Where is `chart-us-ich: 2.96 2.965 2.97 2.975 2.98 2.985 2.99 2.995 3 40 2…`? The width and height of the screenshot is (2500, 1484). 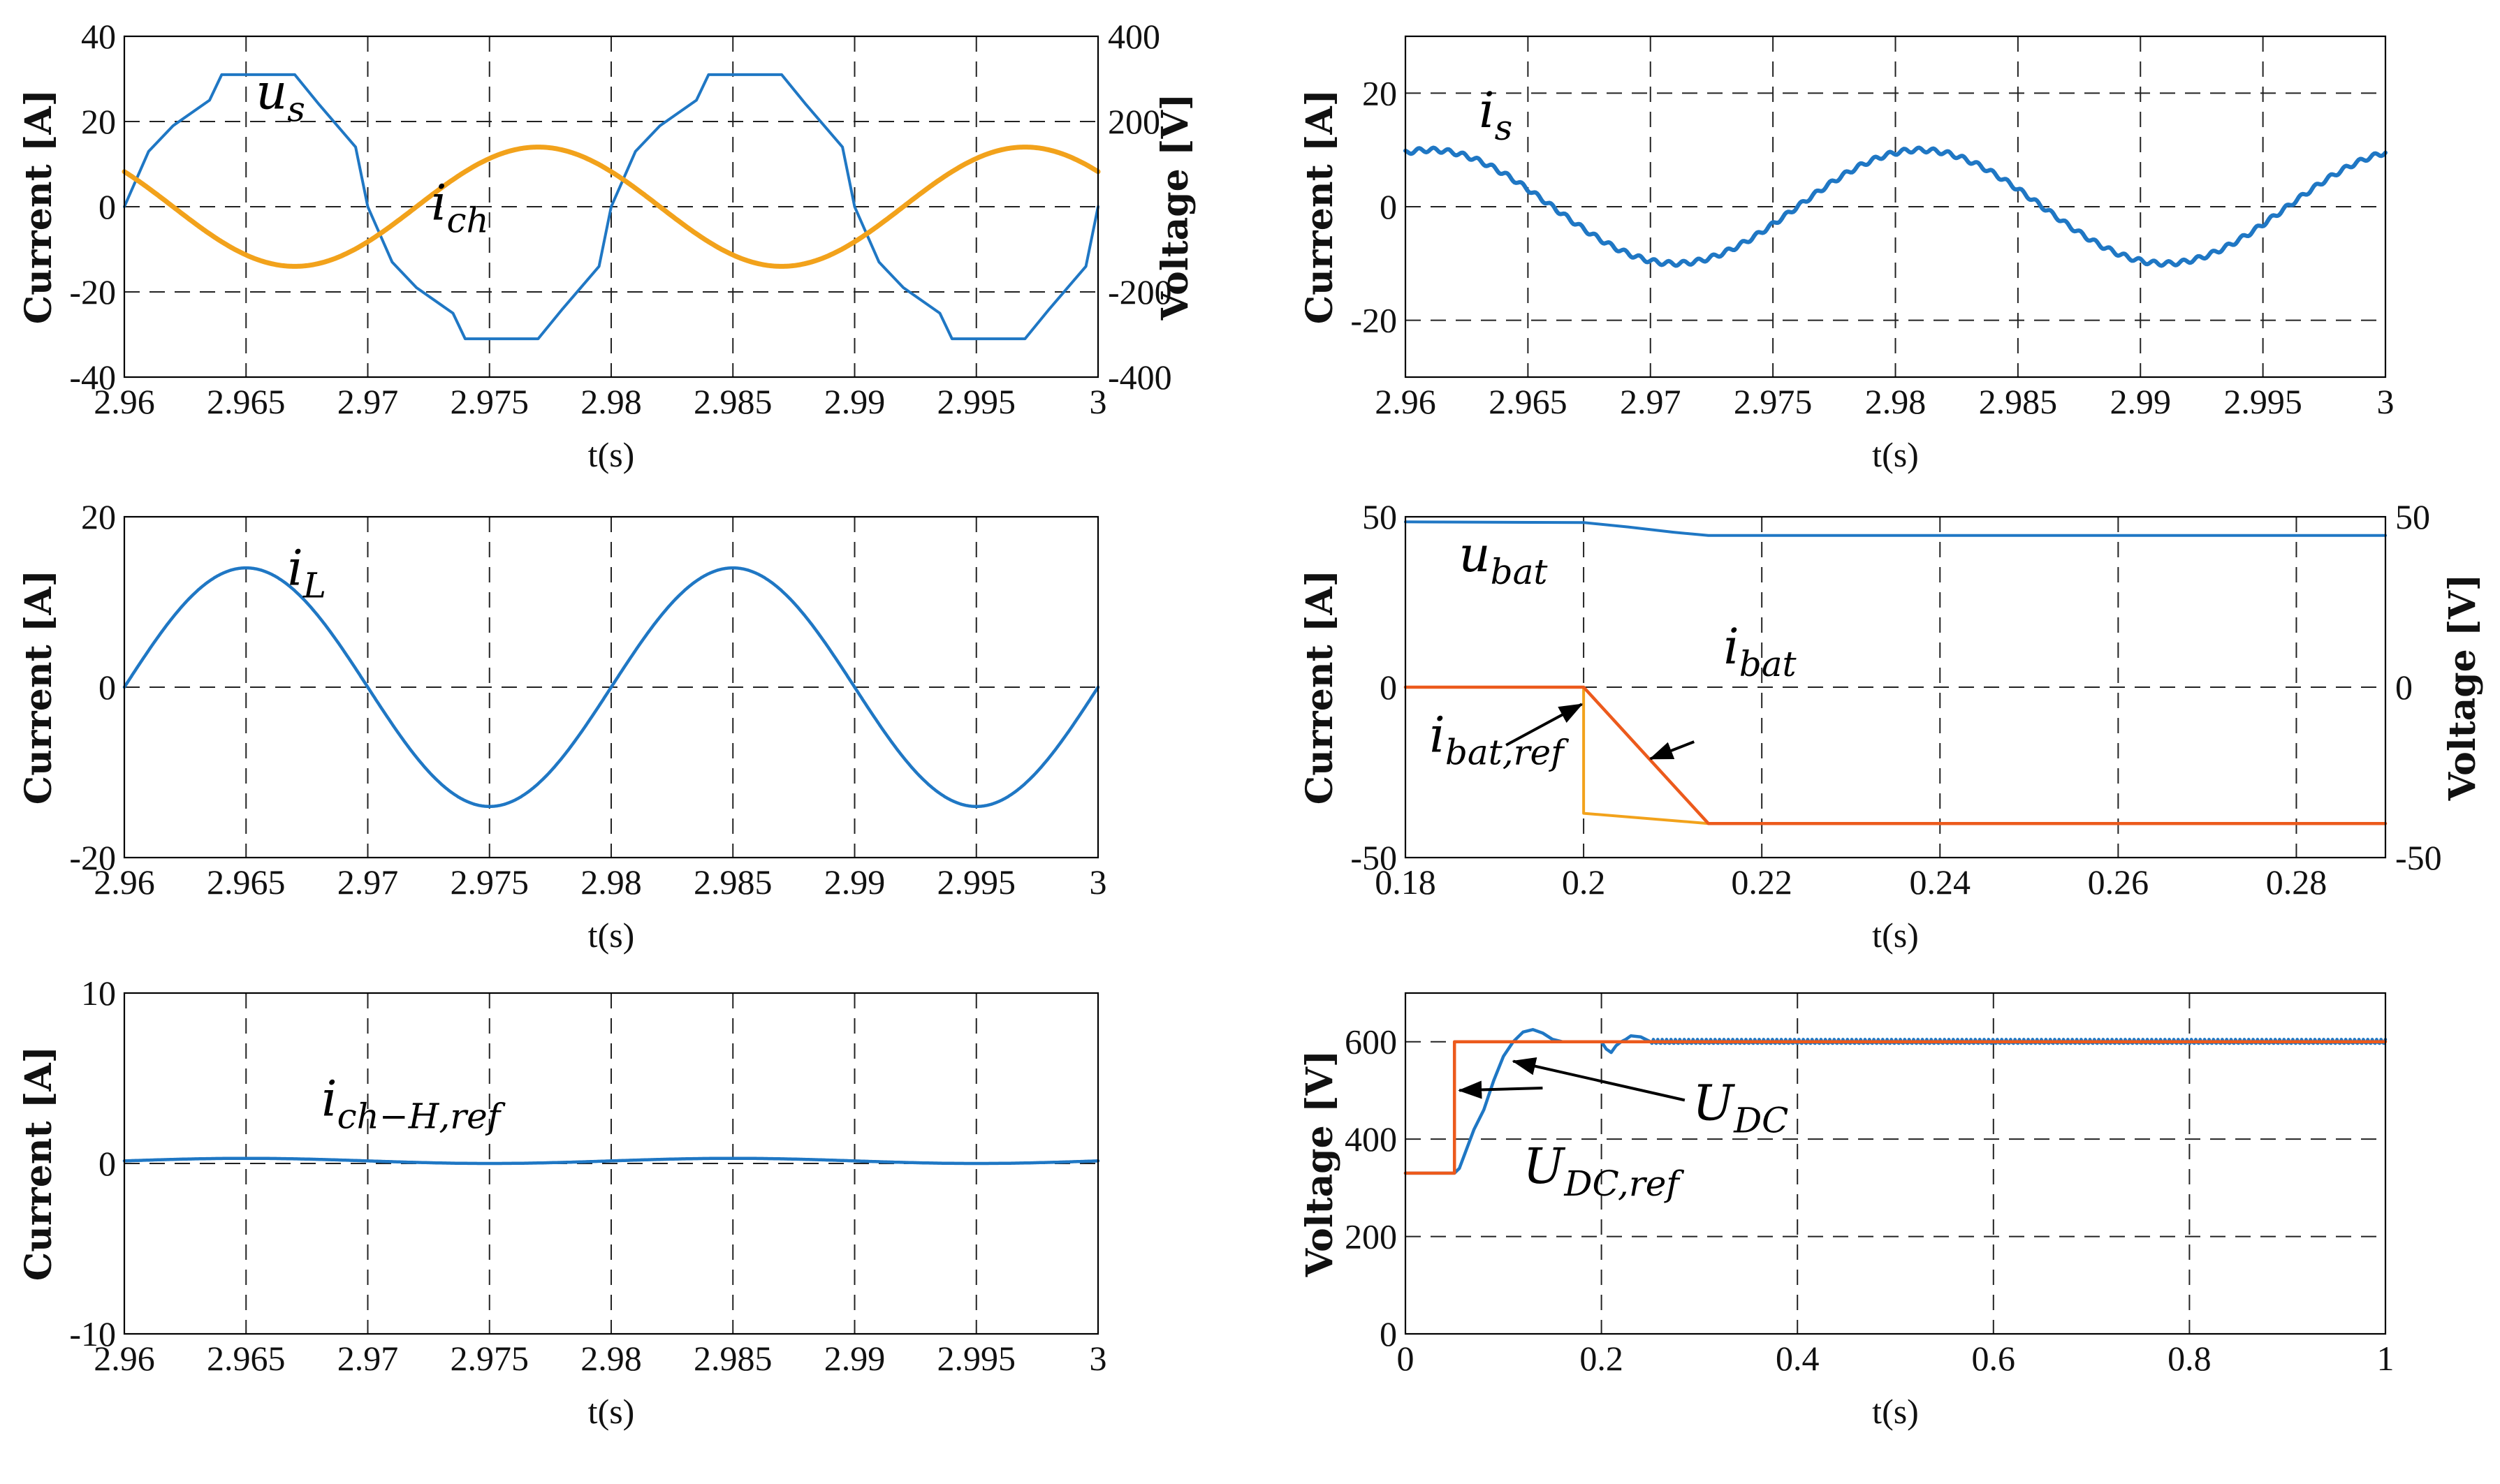
chart-us-ich: 2.96 2.965 2.97 2.975 2.98 2.985 2.99 2.995 3 40 2… is located at coordinates (607, 245).